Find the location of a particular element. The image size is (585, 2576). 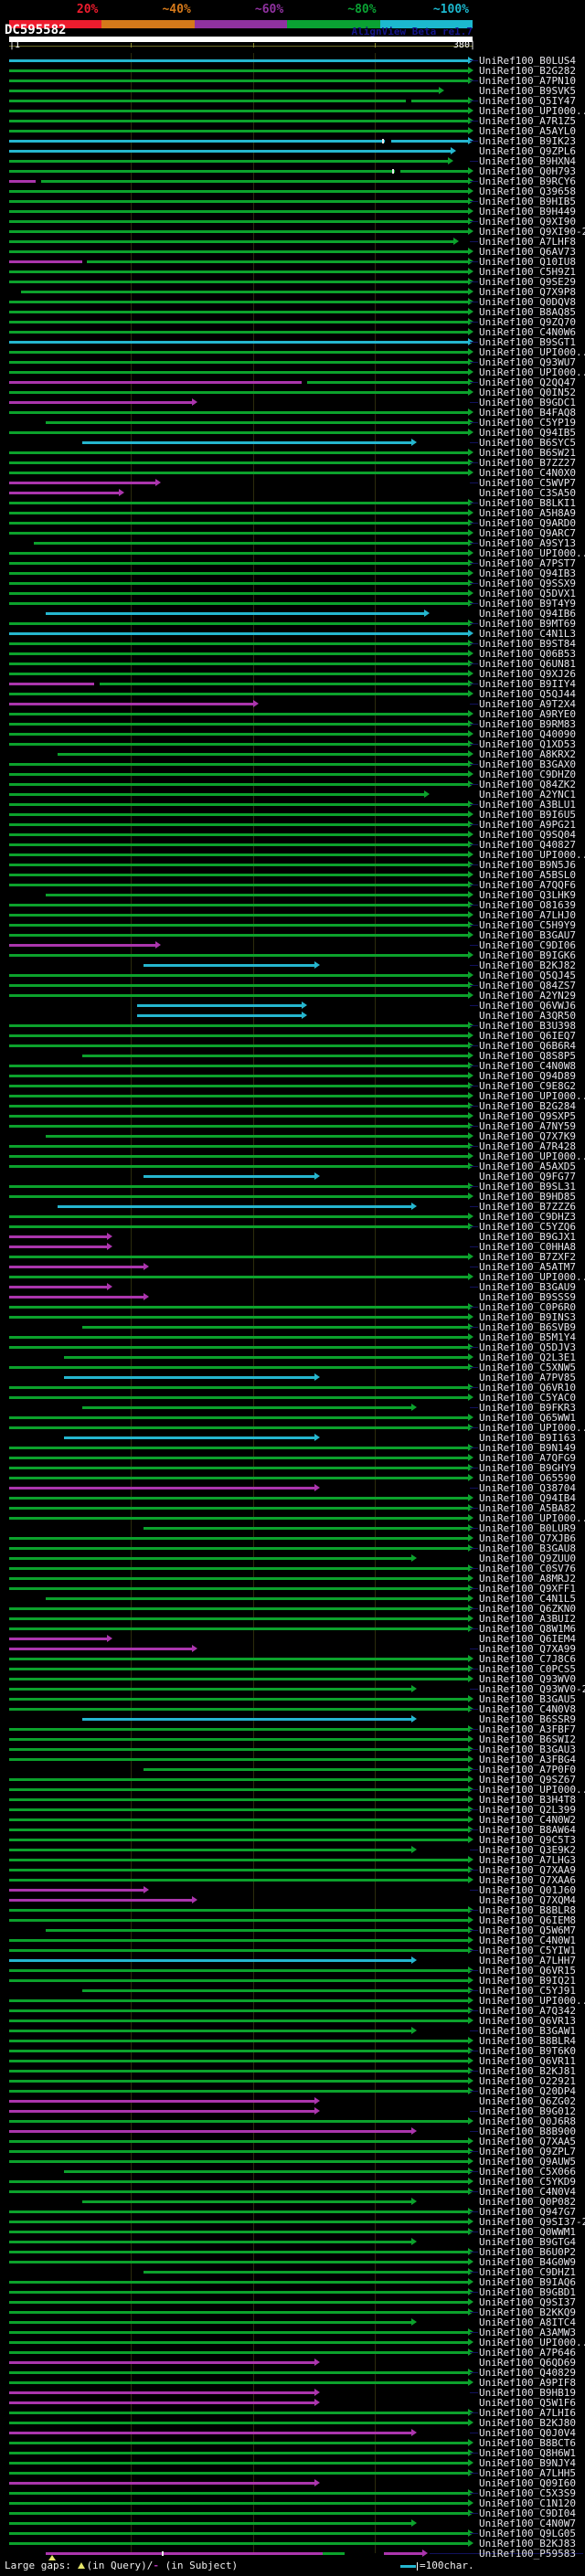

hit-label: UniRef100_C4N1L3 is located at coordinates (528, 634).